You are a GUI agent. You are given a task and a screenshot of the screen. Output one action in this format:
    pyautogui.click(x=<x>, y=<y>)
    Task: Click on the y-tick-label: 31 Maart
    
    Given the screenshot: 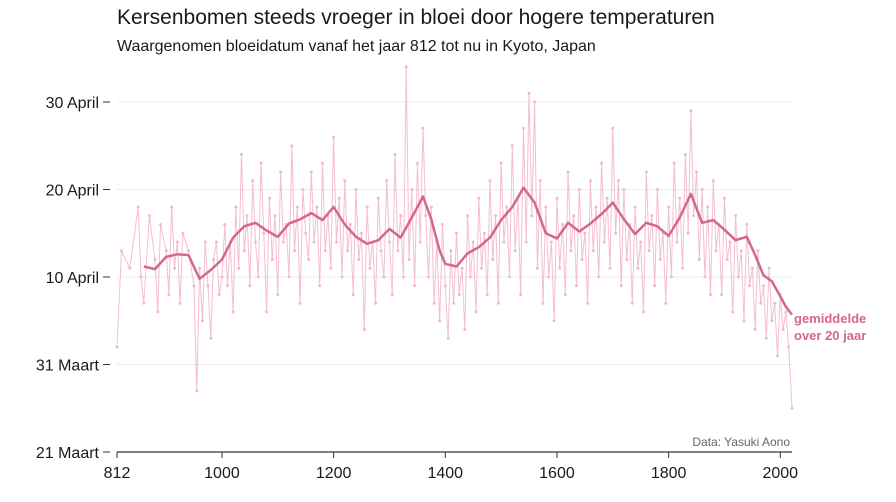 What is the action you would take?
    pyautogui.click(x=68, y=366)
    